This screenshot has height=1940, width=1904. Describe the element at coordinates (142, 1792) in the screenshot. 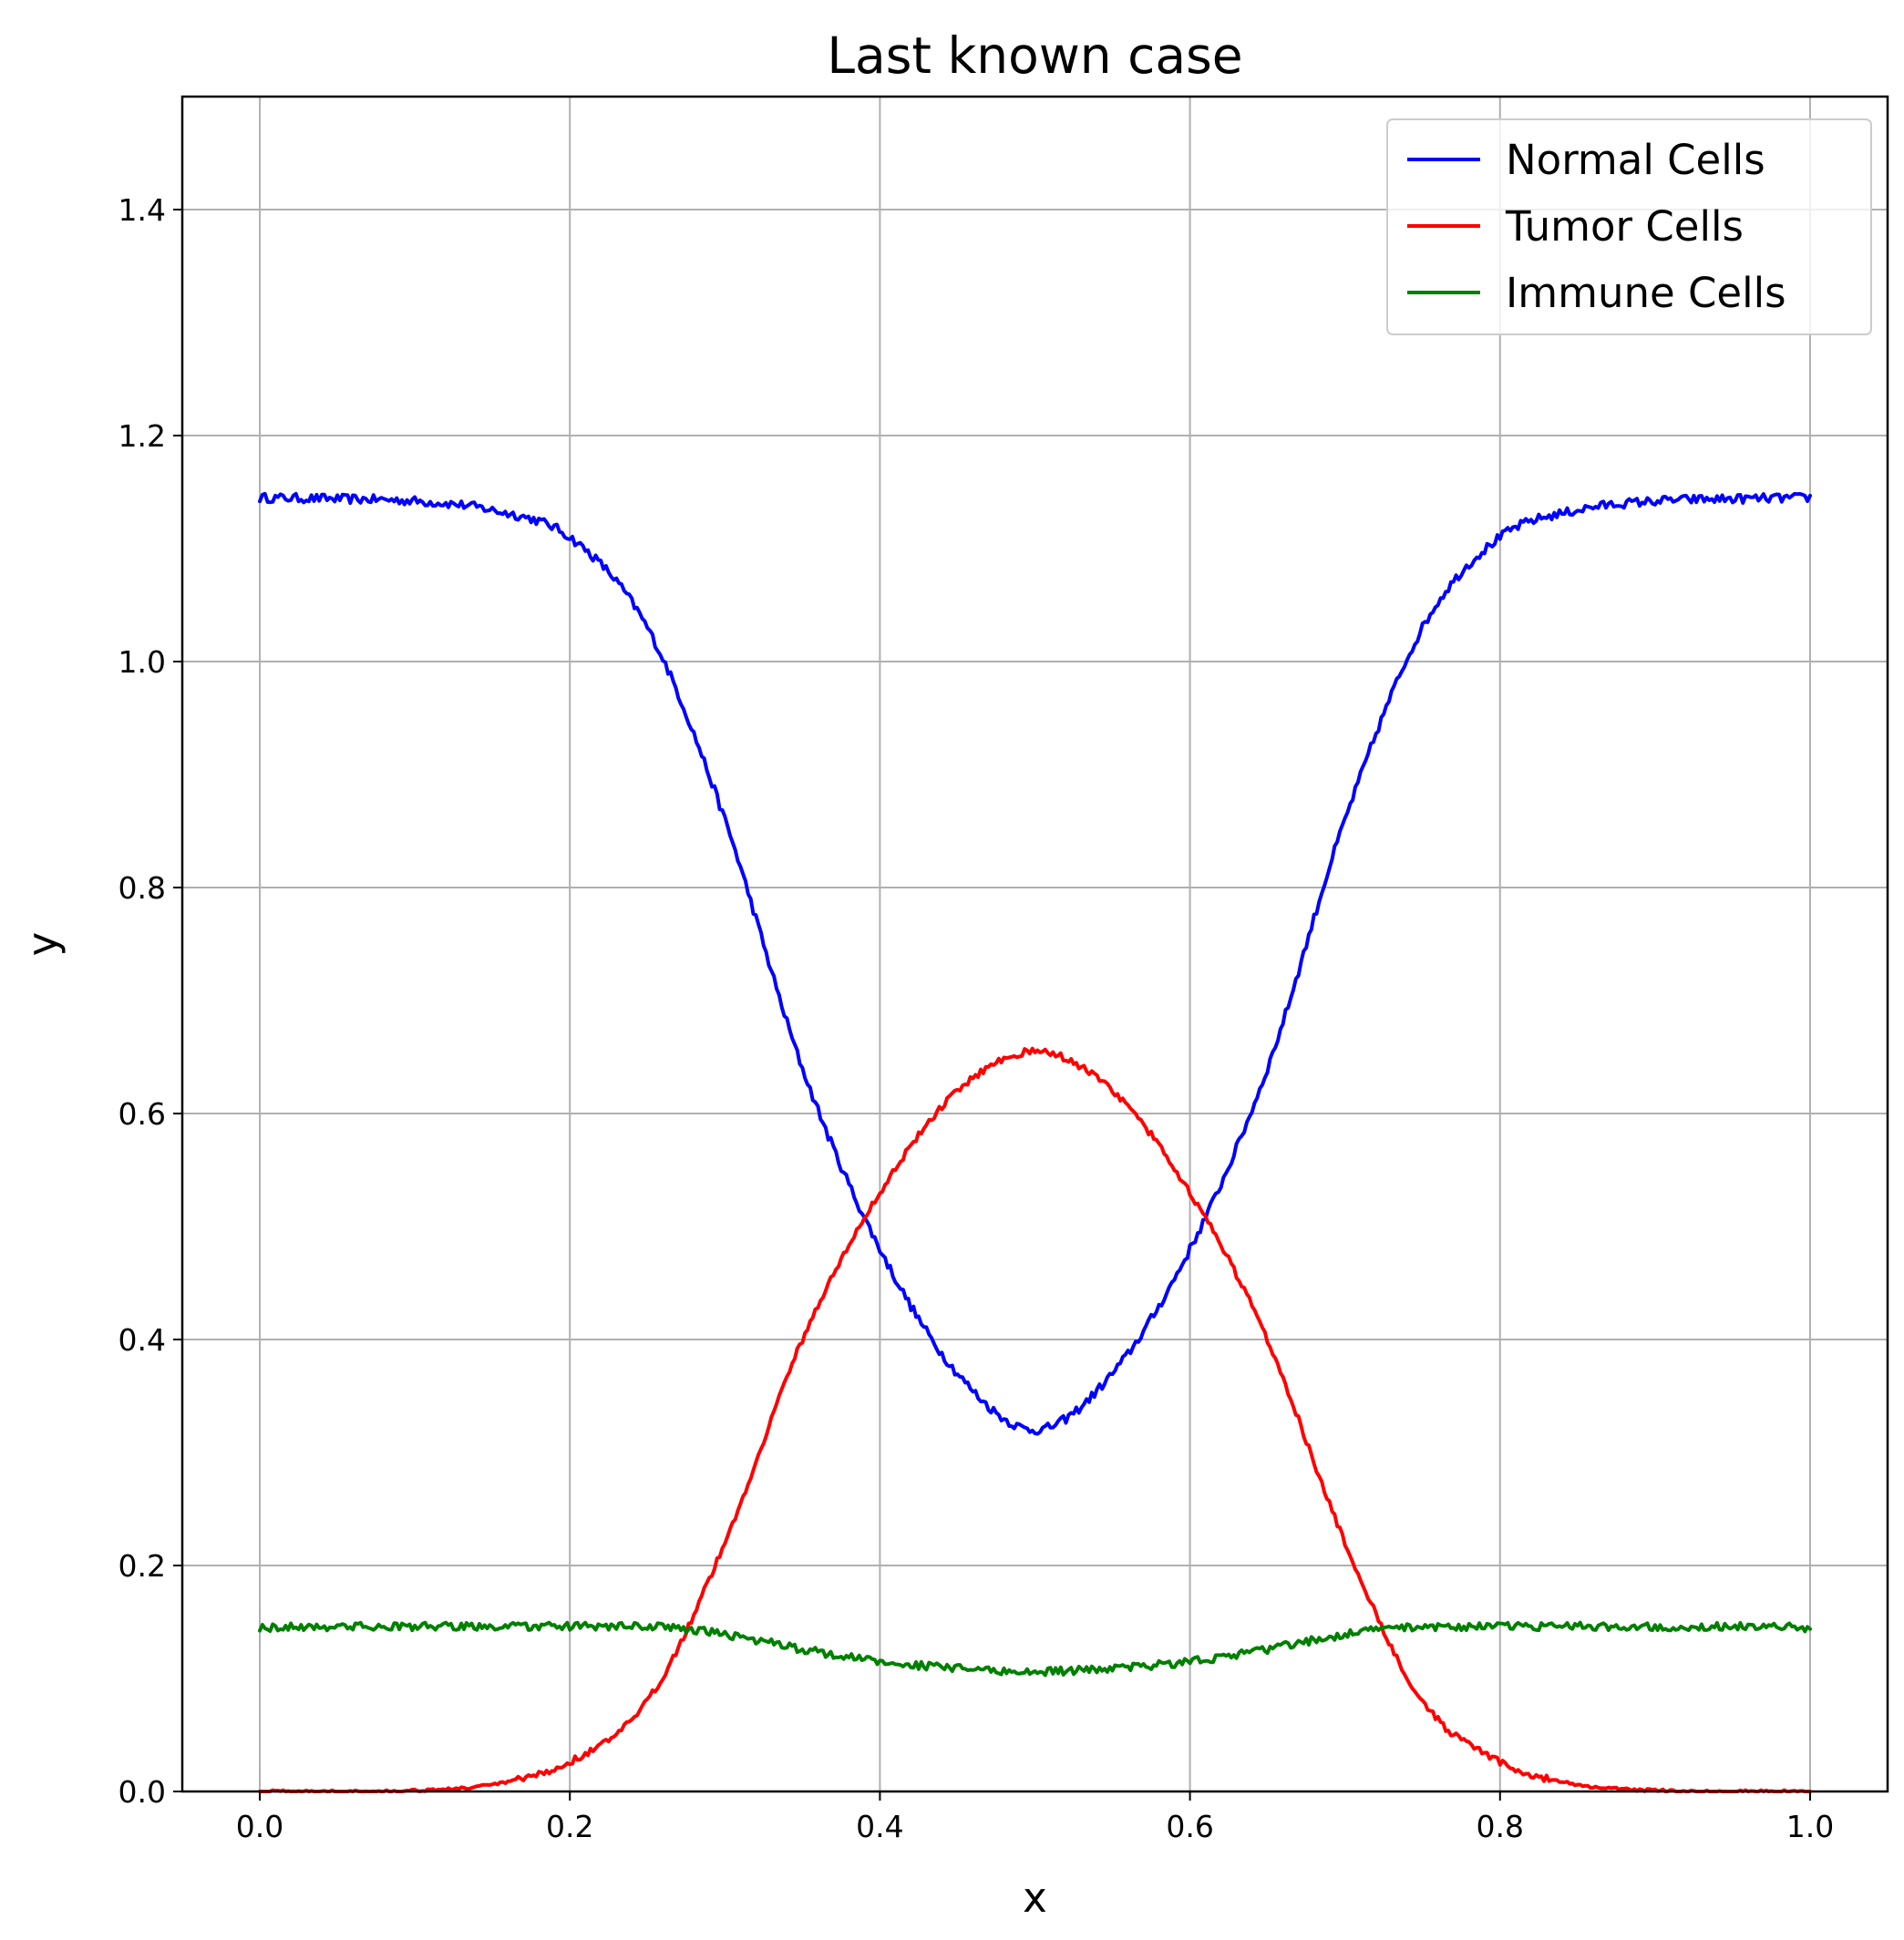

I see `y-tick-label: 0.0` at that location.